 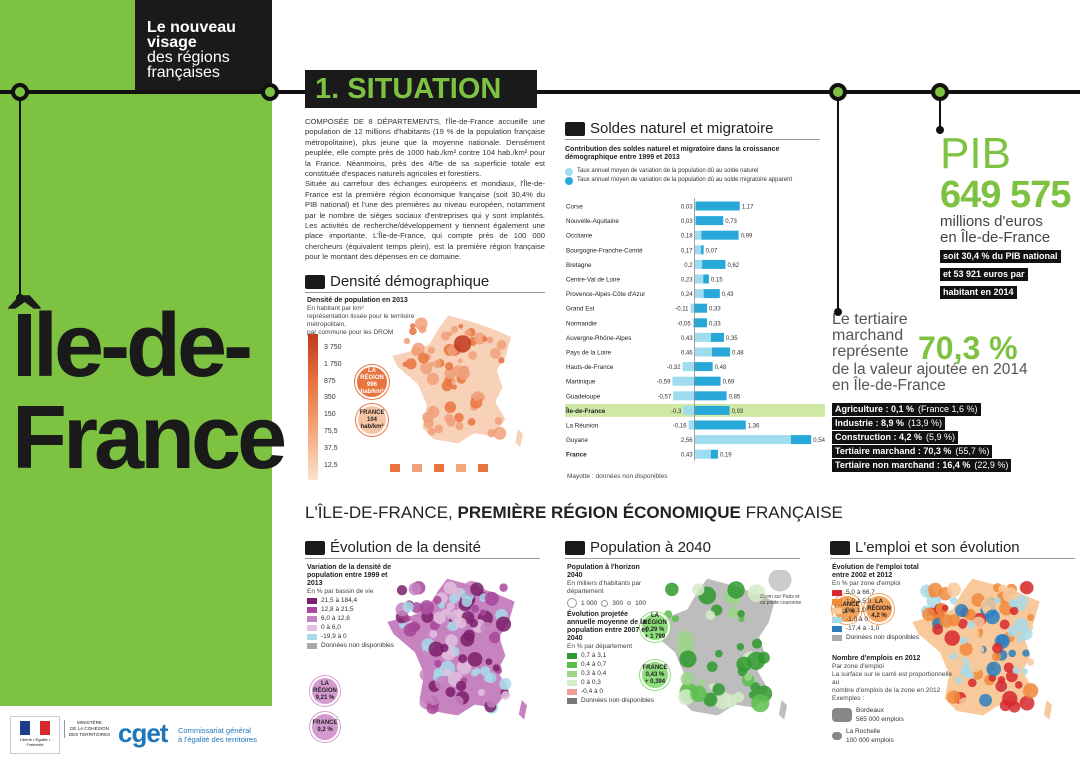 I want to click on brand-line: françaises, so click(x=183, y=72).